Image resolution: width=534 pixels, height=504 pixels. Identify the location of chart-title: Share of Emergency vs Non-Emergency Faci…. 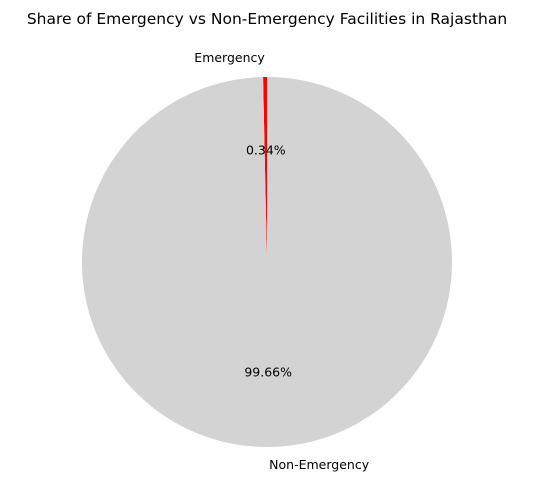
(267, 19).